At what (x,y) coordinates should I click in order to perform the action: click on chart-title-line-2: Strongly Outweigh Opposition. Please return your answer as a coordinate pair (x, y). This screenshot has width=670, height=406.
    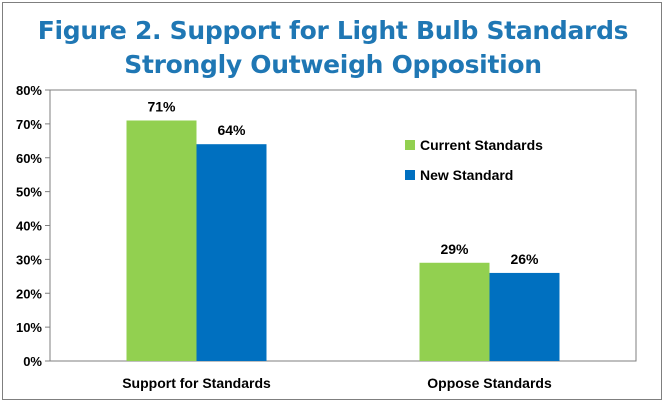
    Looking at the image, I should click on (333, 64).